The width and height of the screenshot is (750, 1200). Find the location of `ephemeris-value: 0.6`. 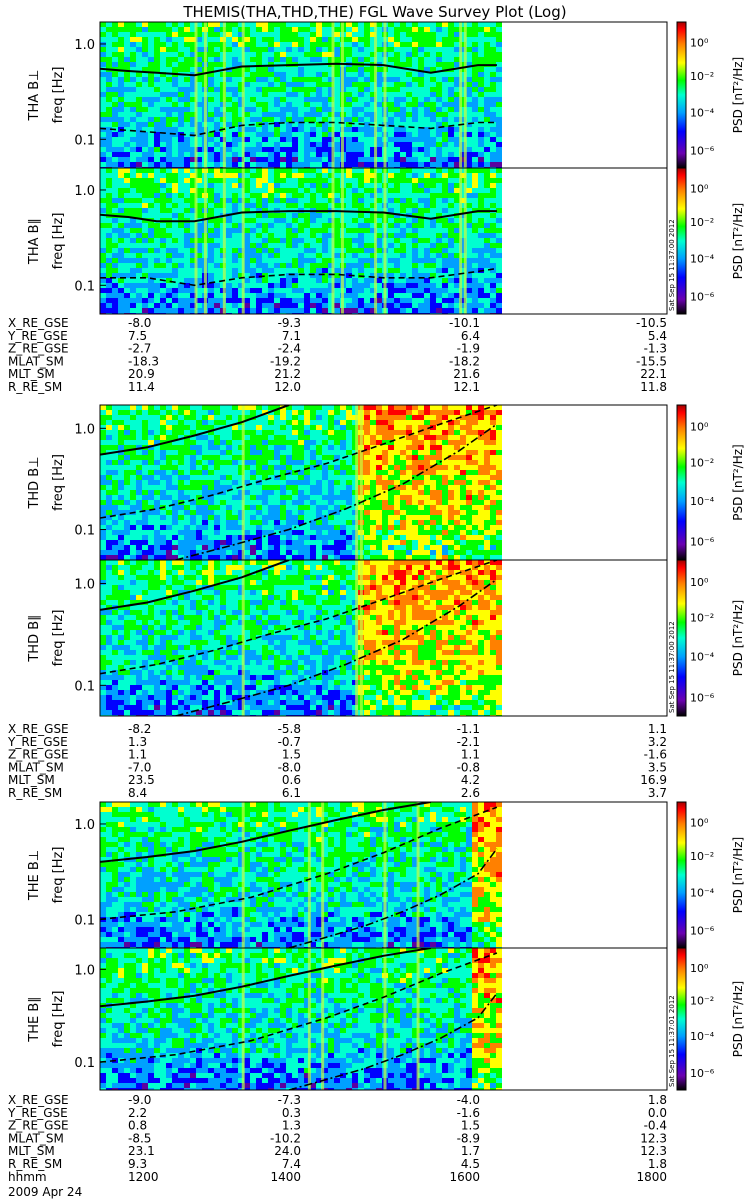

ephemeris-value: 0.6 is located at coordinates (291, 780).